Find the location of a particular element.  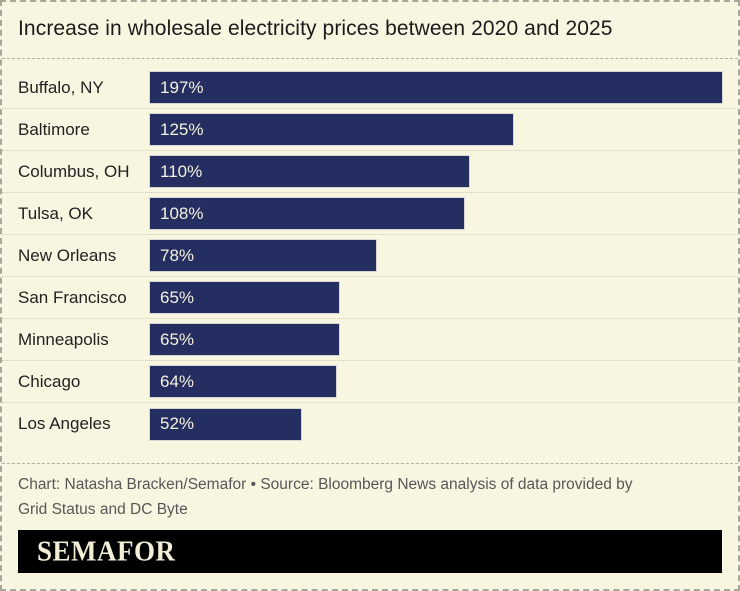

semafor-logo-bar: SEMAFOR is located at coordinates (370, 551).